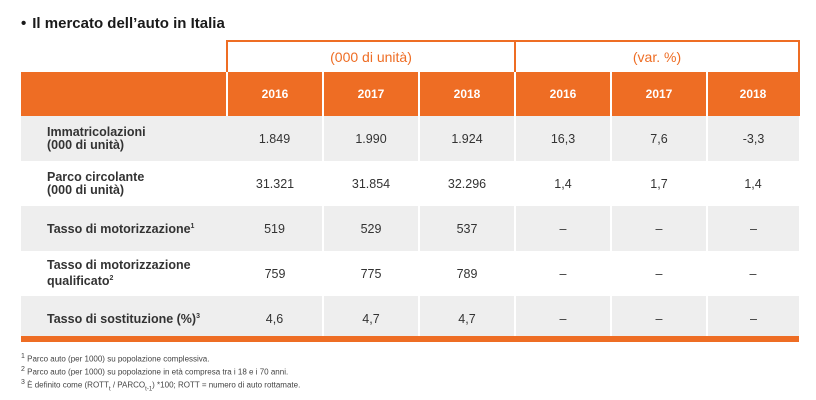 This screenshot has height=400, width=816. I want to click on table-cell: 1.924, so click(467, 138).